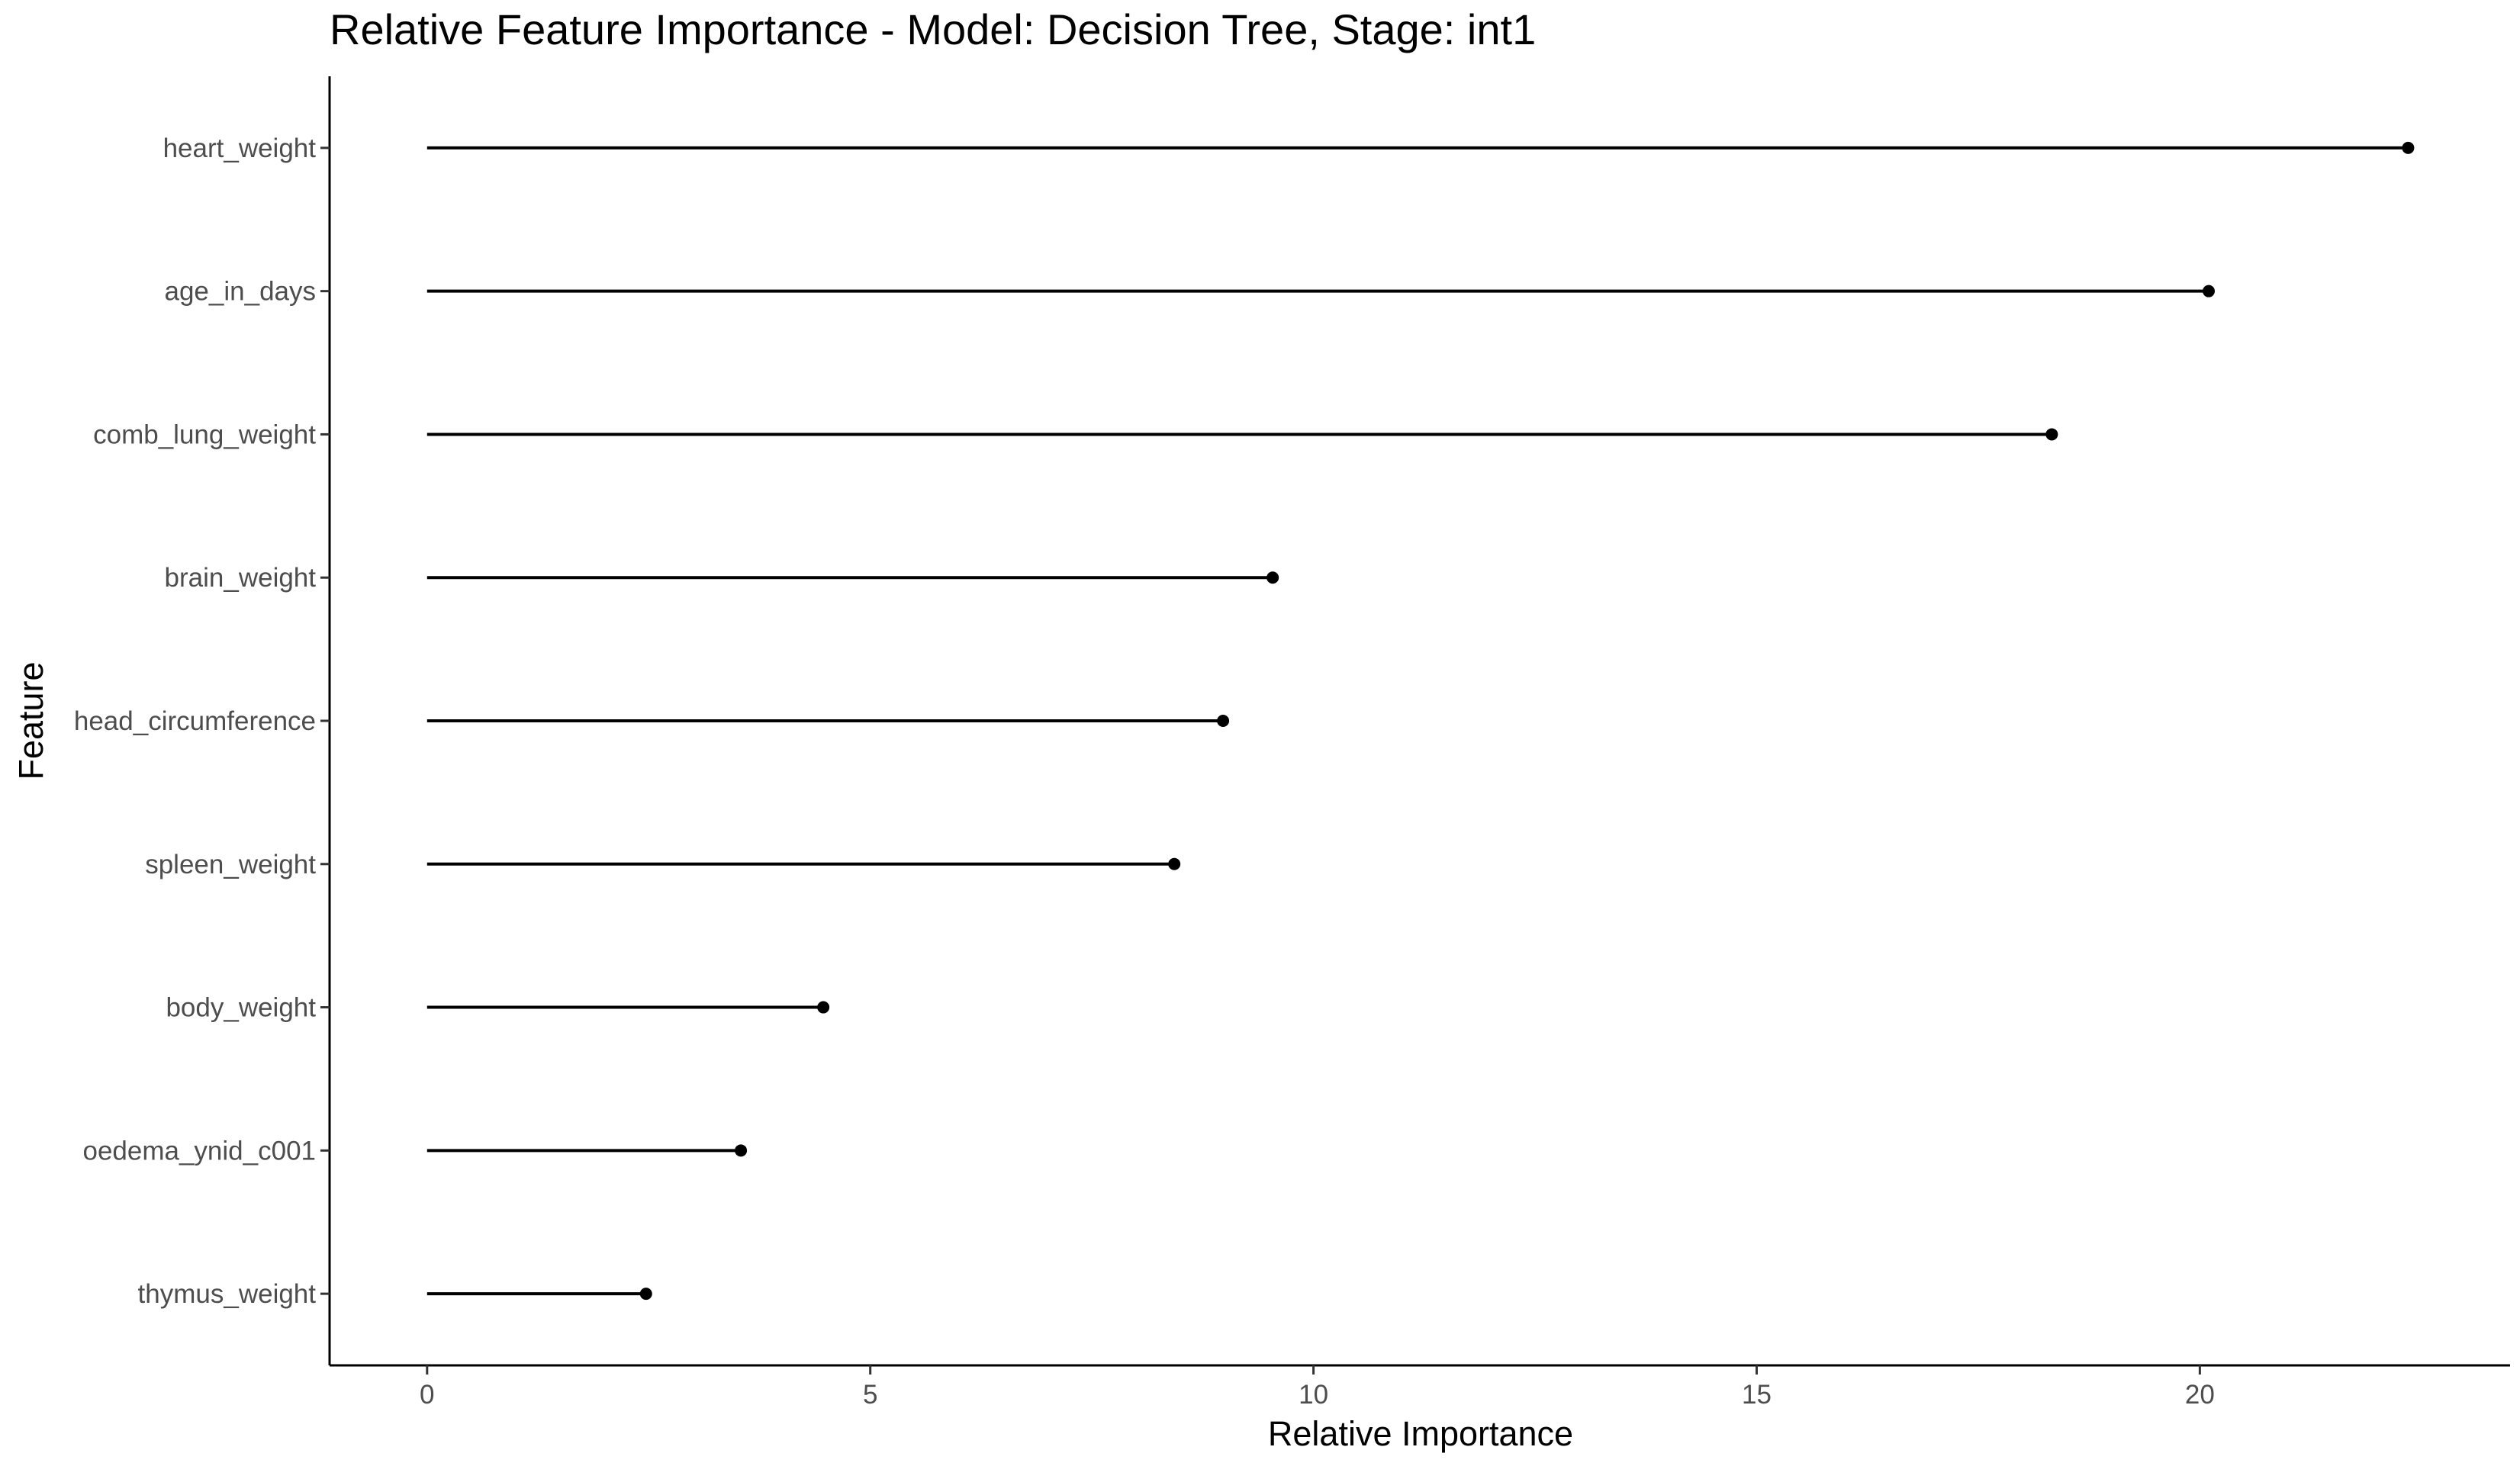 The height and width of the screenshot is (1463, 2520). I want to click on x-tick-label: 0, so click(427, 1395).